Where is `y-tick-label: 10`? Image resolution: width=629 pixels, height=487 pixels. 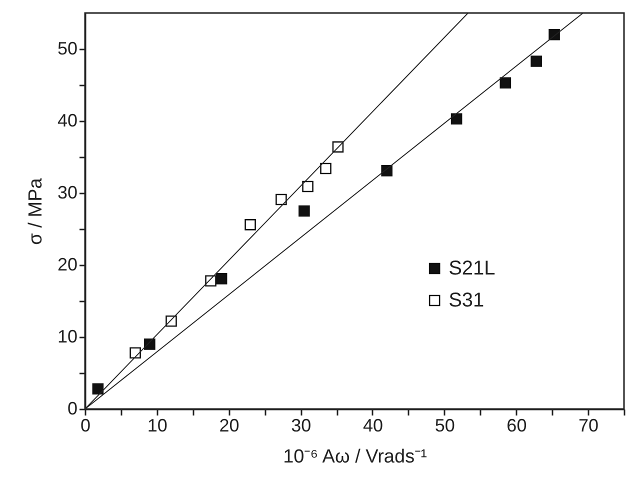 y-tick-label: 10 is located at coordinates (67, 336).